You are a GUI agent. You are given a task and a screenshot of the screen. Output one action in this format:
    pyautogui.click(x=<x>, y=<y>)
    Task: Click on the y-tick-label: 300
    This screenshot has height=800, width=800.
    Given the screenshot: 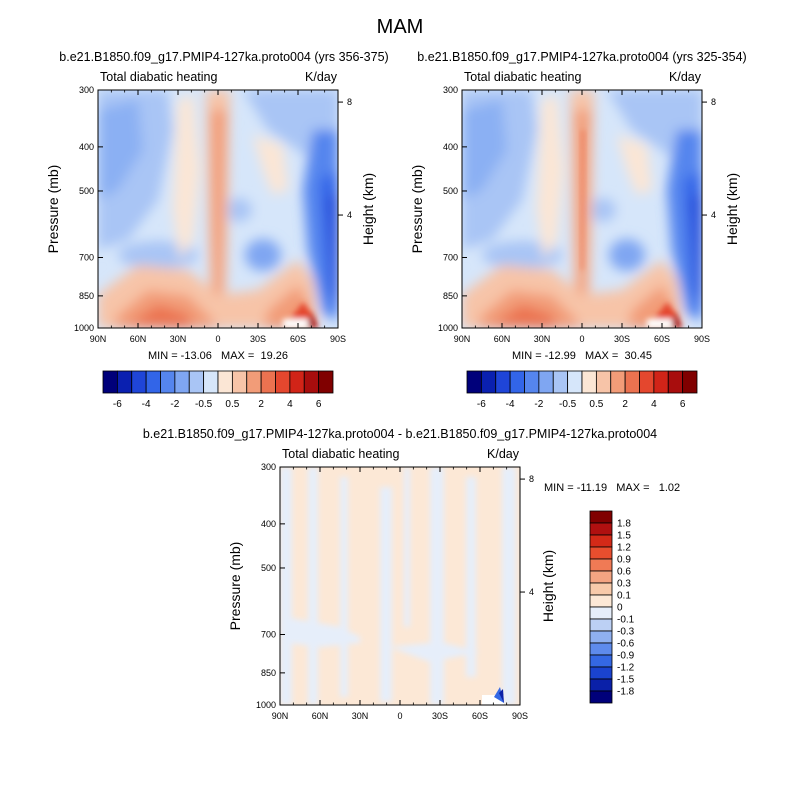 What is the action you would take?
    pyautogui.click(x=450, y=90)
    